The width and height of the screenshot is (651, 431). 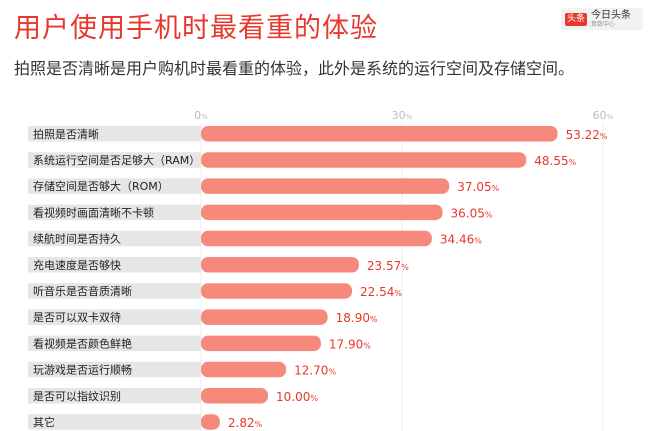 I want to click on category-label: 看视频是否颜色鲜艳, so click(x=82, y=343).